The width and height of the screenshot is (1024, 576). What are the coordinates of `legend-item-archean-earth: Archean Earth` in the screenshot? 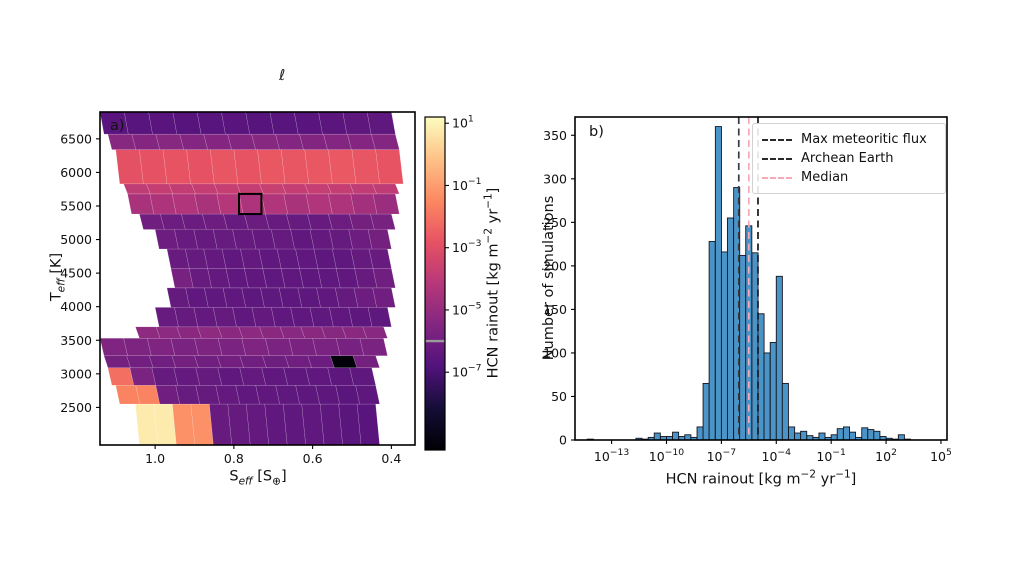 It's located at (849, 158).